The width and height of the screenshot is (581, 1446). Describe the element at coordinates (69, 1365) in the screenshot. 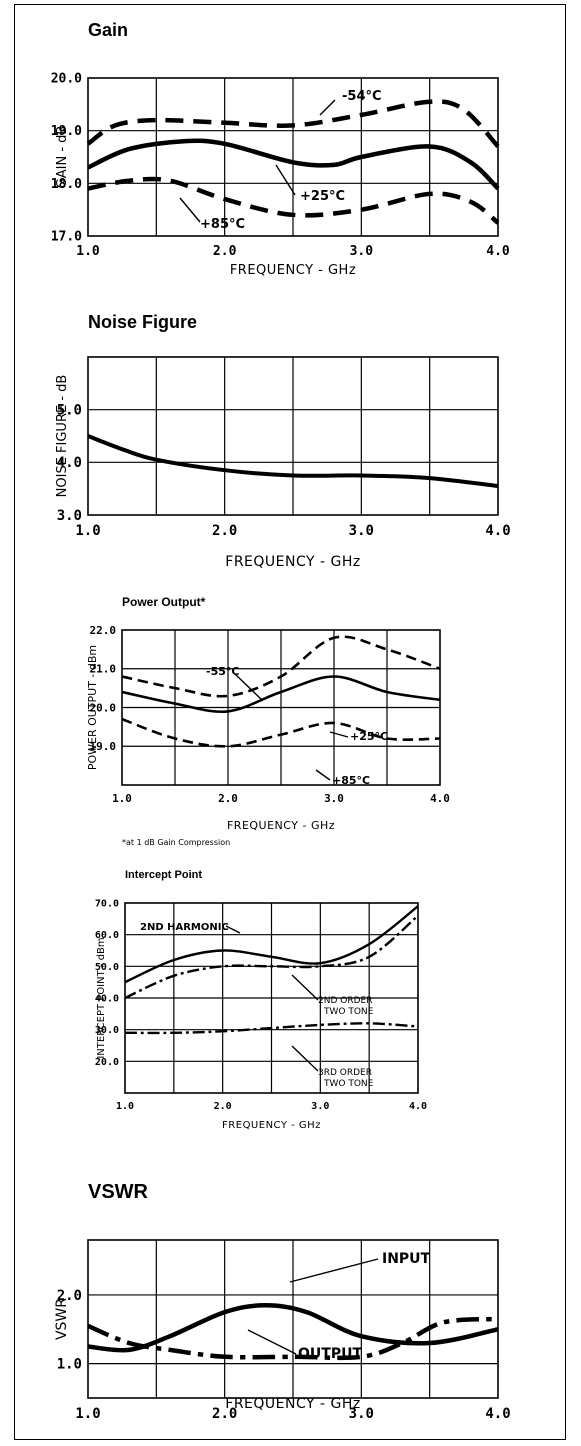

I see `y-tick-label: 1.0` at that location.